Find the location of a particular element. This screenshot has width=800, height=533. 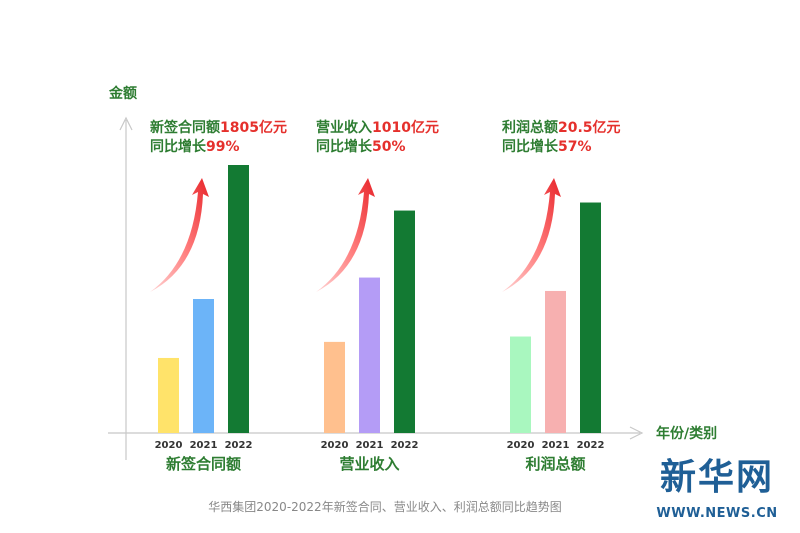

x-axis-title: 年份/类别 is located at coordinates (686, 433).